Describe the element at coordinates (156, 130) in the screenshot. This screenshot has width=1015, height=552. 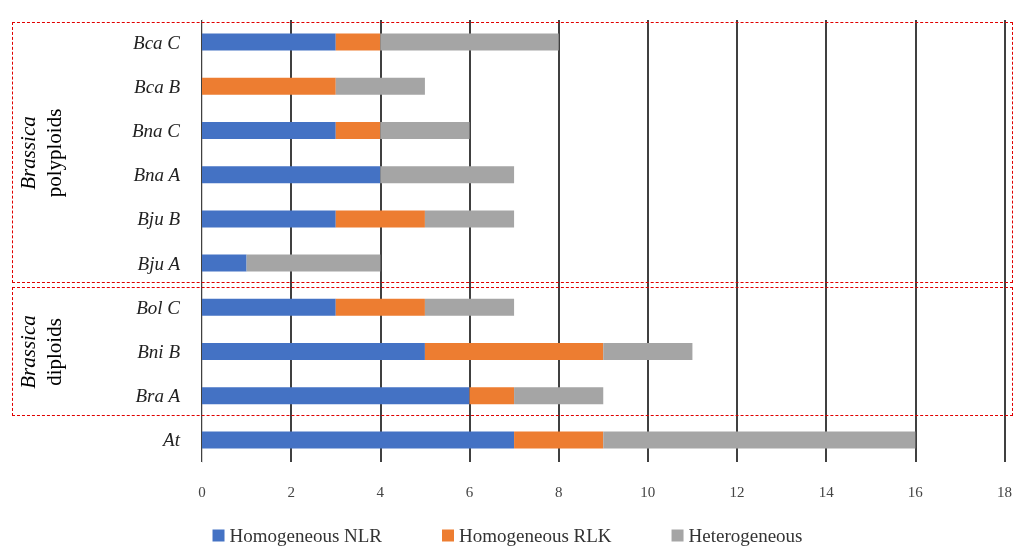
I see `y-tick-label: Bna C` at that location.